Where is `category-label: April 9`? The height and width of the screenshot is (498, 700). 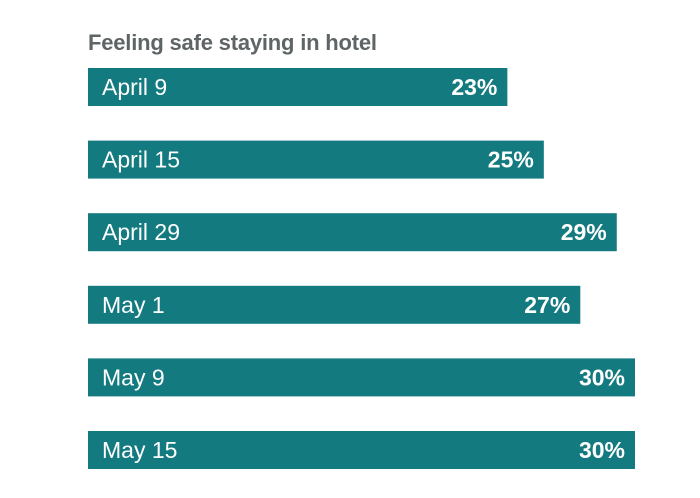 category-label: April 9 is located at coordinates (134, 87).